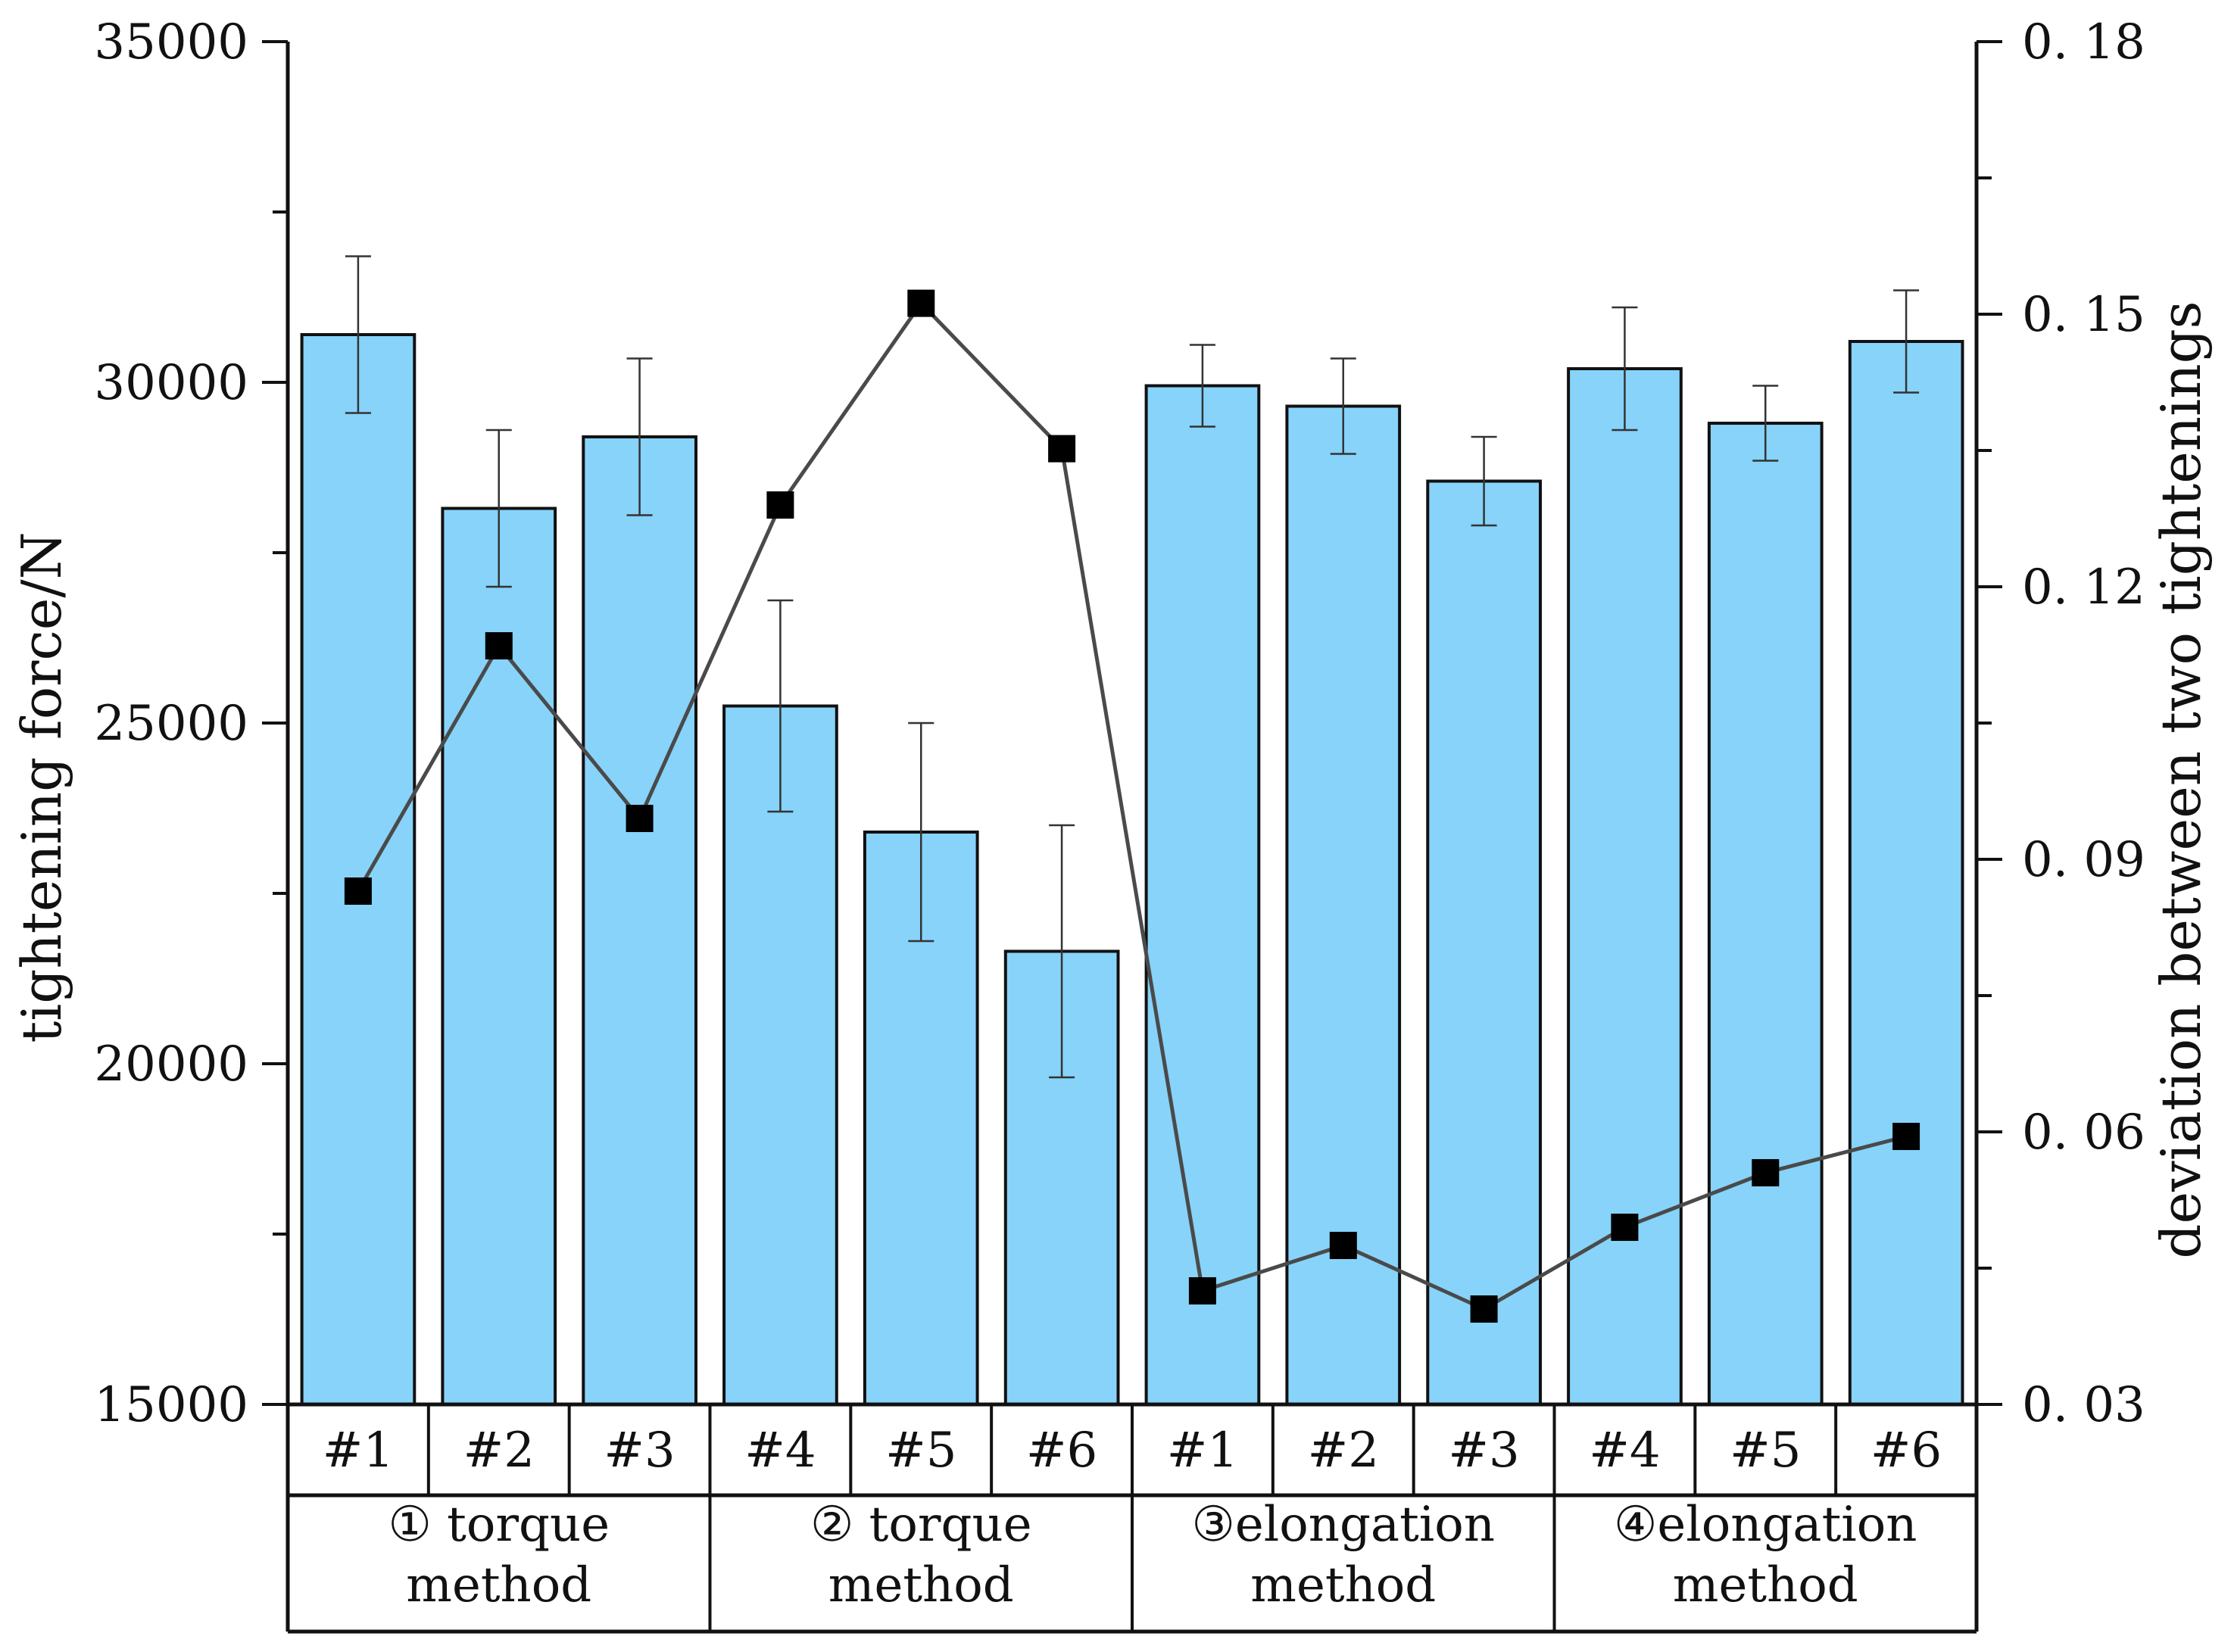  Describe the element at coordinates (171, 383) in the screenshot. I see `y-tick-label: 30000` at that location.